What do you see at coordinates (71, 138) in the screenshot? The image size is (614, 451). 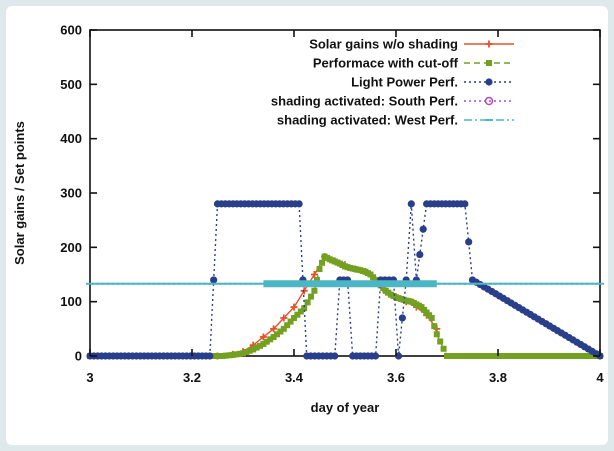 I see `y-tick-label: 400` at bounding box center [71, 138].